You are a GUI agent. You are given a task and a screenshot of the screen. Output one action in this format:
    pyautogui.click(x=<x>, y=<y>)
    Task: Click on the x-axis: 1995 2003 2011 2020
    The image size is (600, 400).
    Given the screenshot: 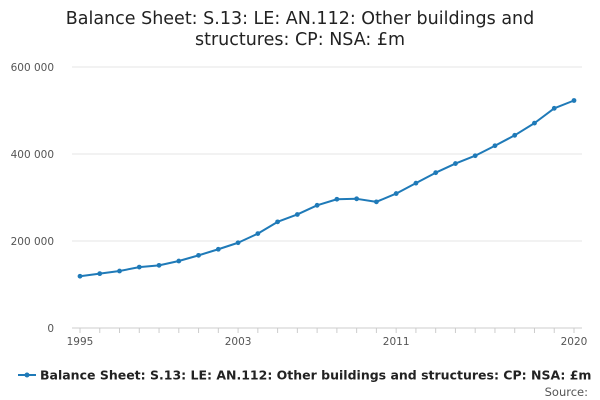 What is the action you would take?
    pyautogui.click(x=327, y=338)
    